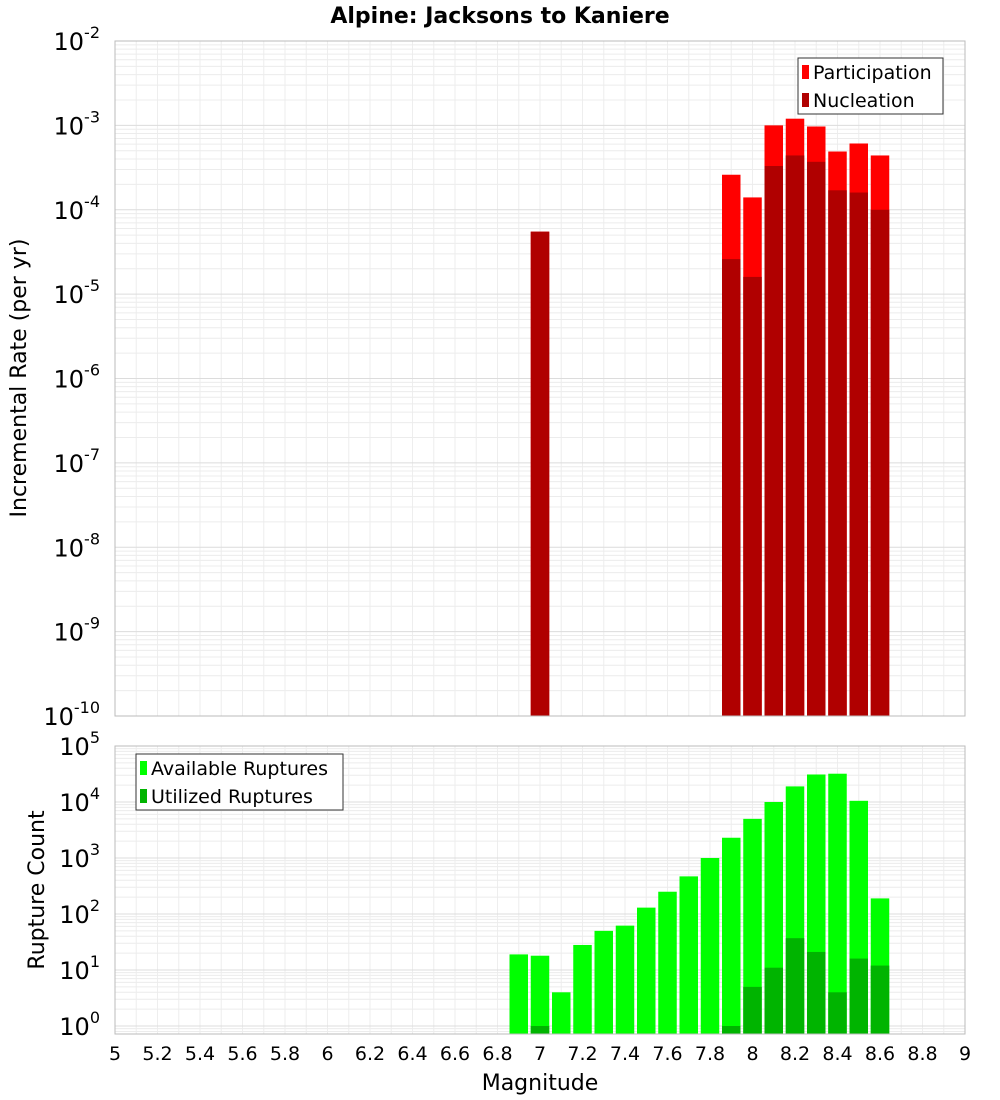 This screenshot has width=1000, height=1100. Describe the element at coordinates (710, 946) in the screenshot. I see `bar-available-ruptures-7.8` at that location.